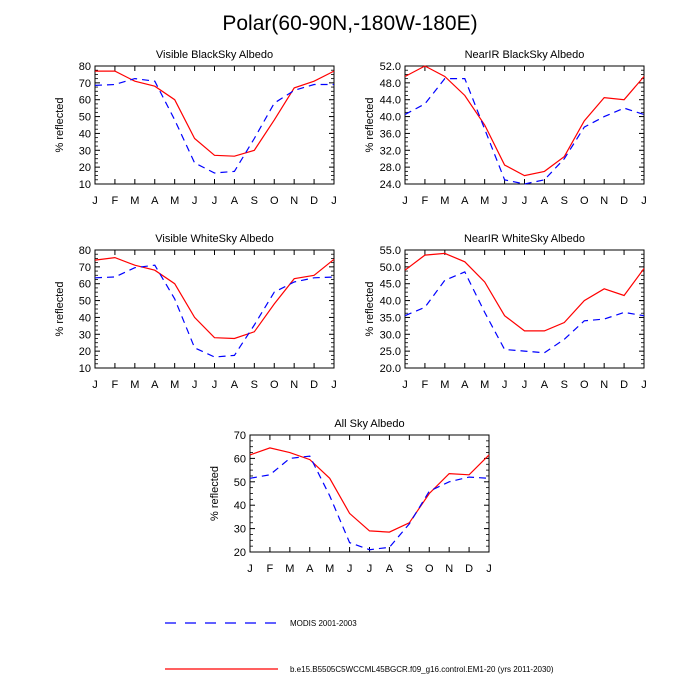 This screenshot has width=700, height=700. What do you see at coordinates (390, 84) in the screenshot?
I see `y-tick-label: 48.0` at bounding box center [390, 84].